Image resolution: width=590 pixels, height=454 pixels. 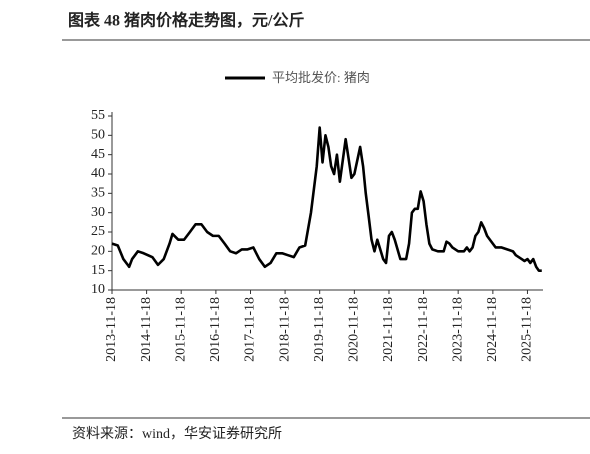 I want to click on legend-label: 平均批发价: 猪肉, so click(x=321, y=77).